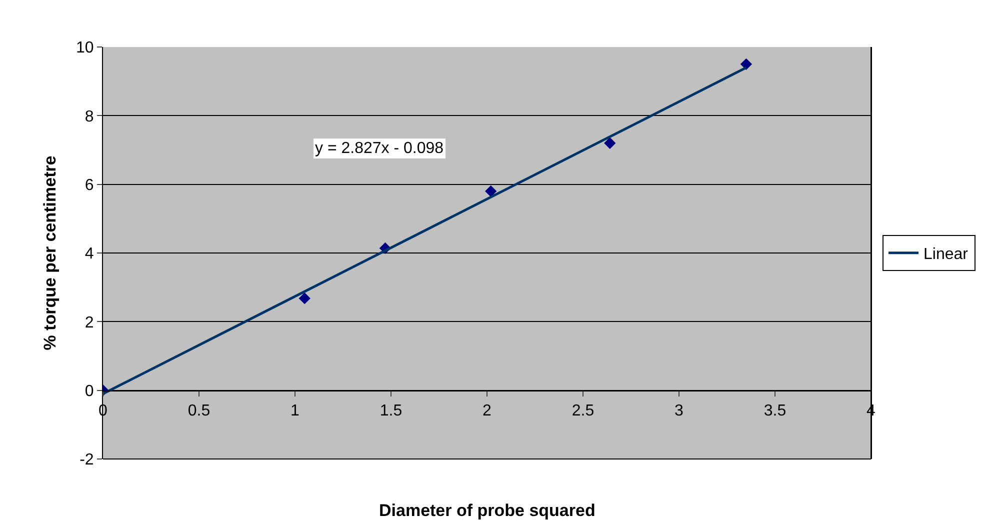  I want to click on y-tick-label: 8, so click(89, 117).